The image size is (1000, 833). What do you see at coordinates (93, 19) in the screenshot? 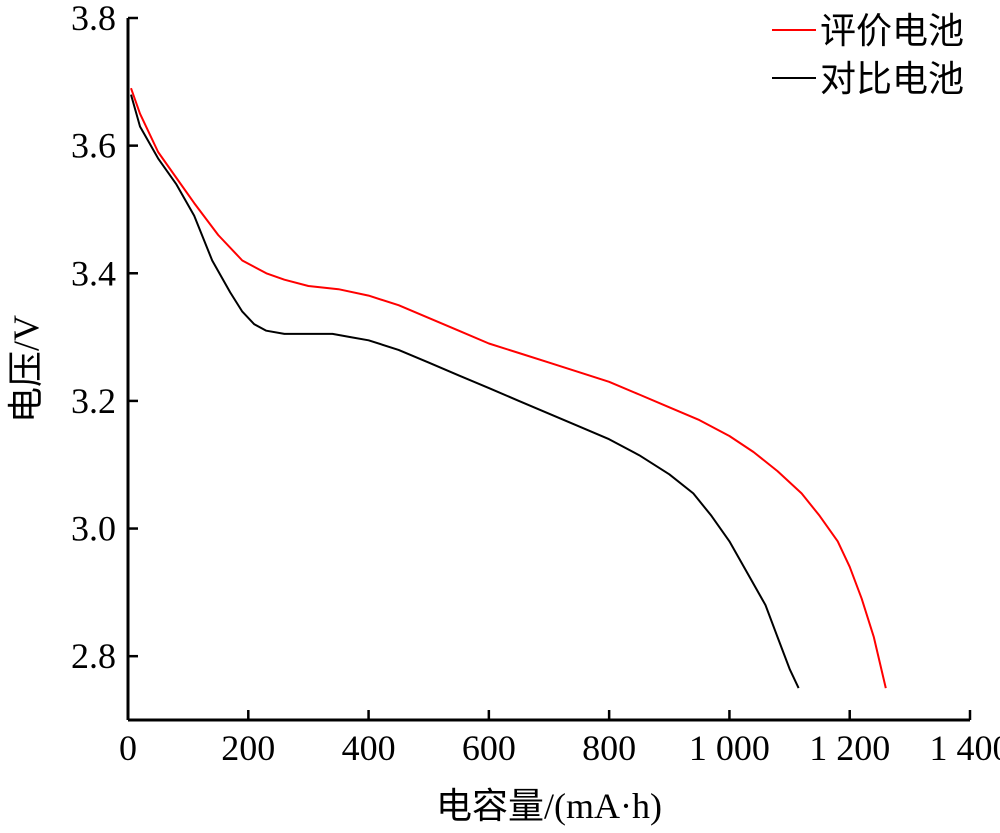
I see `y-tick-label: 3.8` at bounding box center [93, 19].